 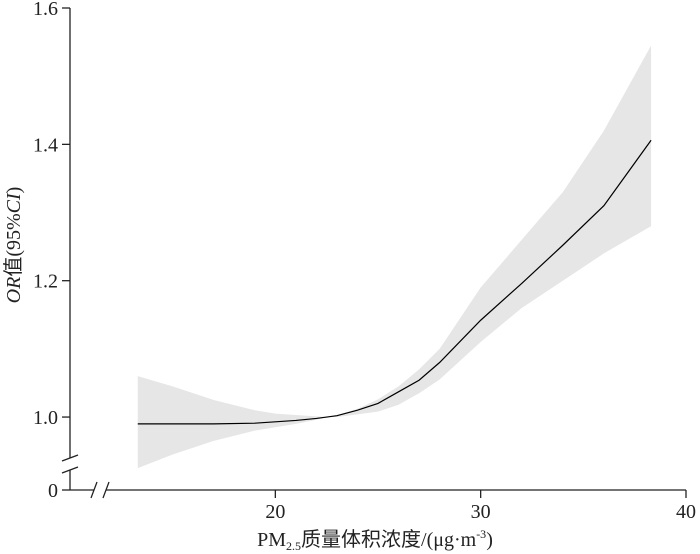 I want to click on y-tick-label: 1.0, so click(x=45, y=418).